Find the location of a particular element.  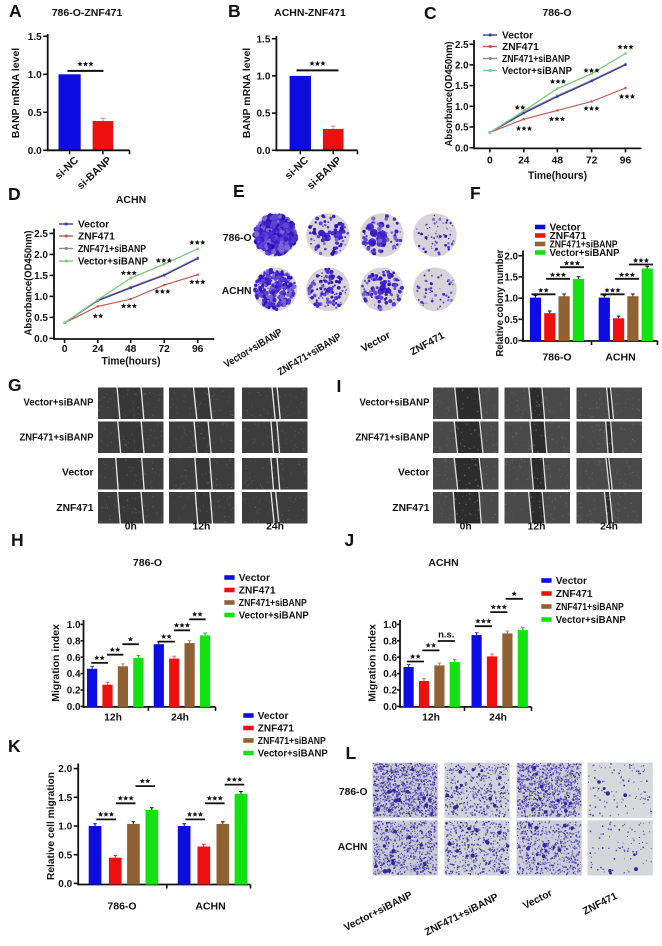

svg-text: Relative colony number is located at coordinates (500, 303).